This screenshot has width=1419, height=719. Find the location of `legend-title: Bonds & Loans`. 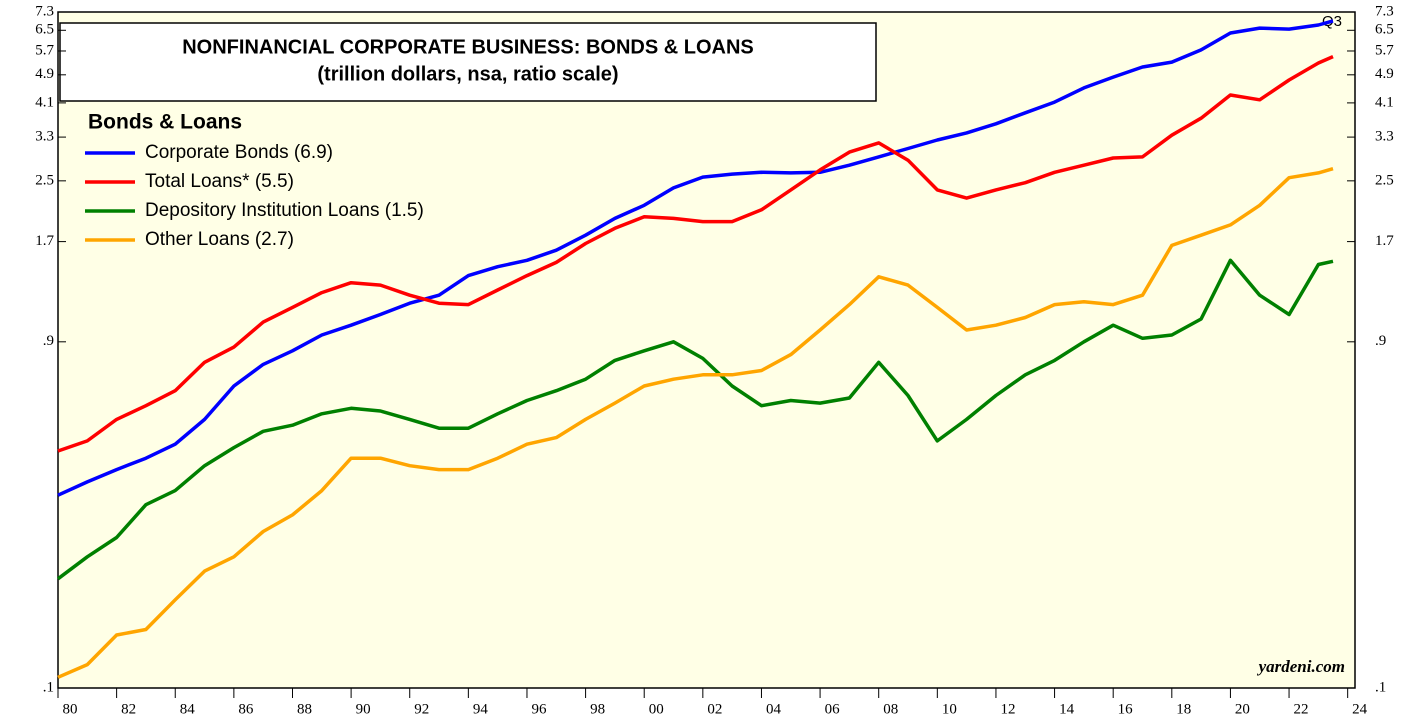

legend-title: Bonds & Loans is located at coordinates (165, 122).